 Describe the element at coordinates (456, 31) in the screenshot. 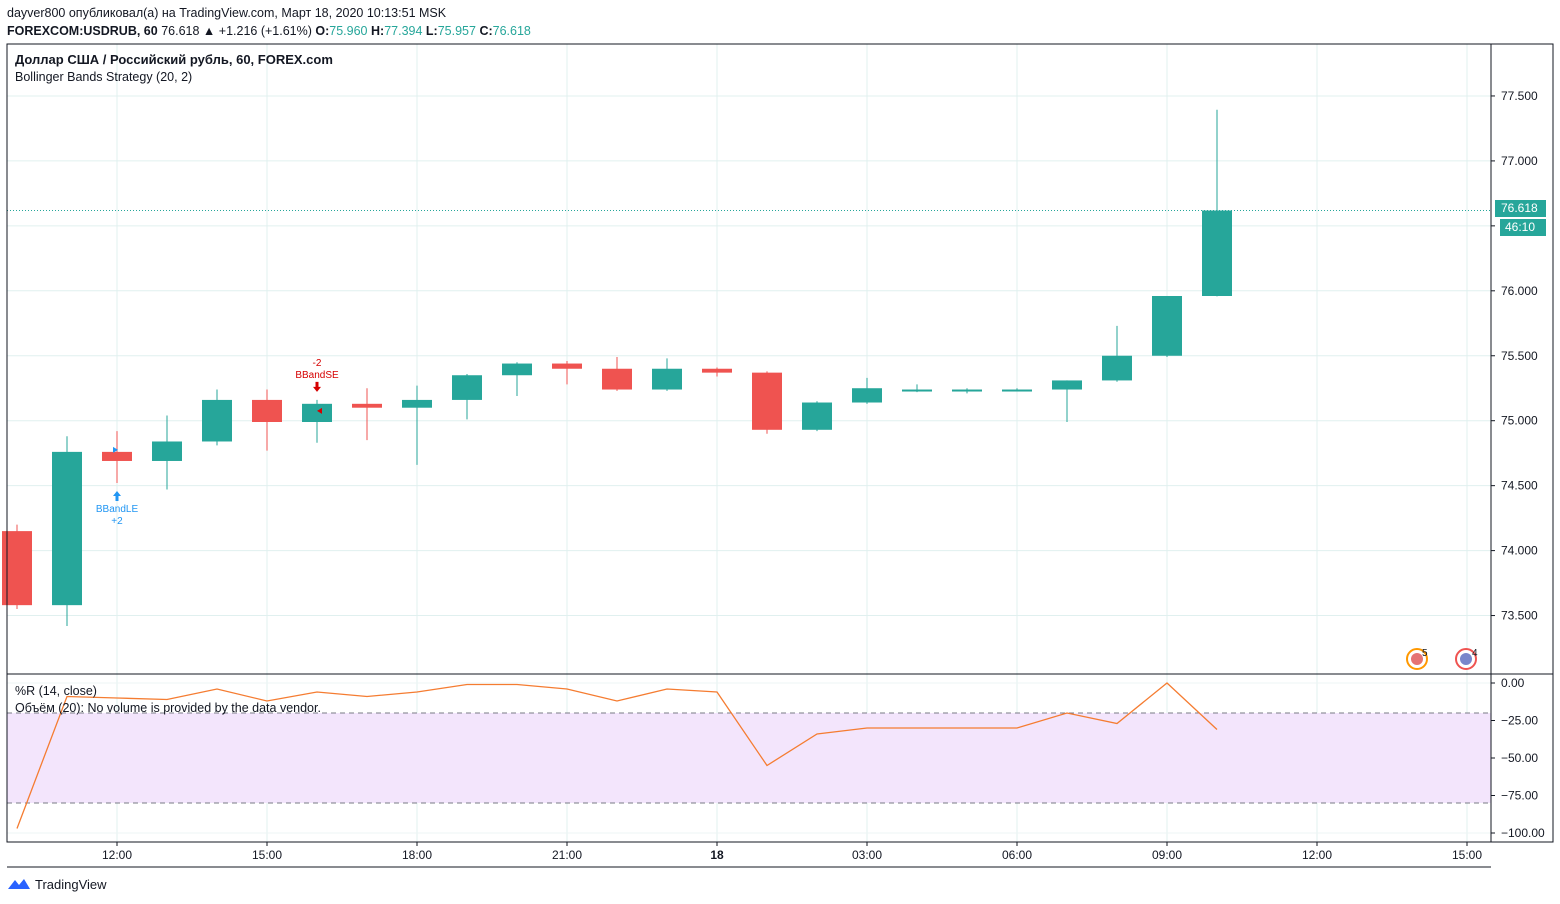

I see `low-value: 75.957` at that location.